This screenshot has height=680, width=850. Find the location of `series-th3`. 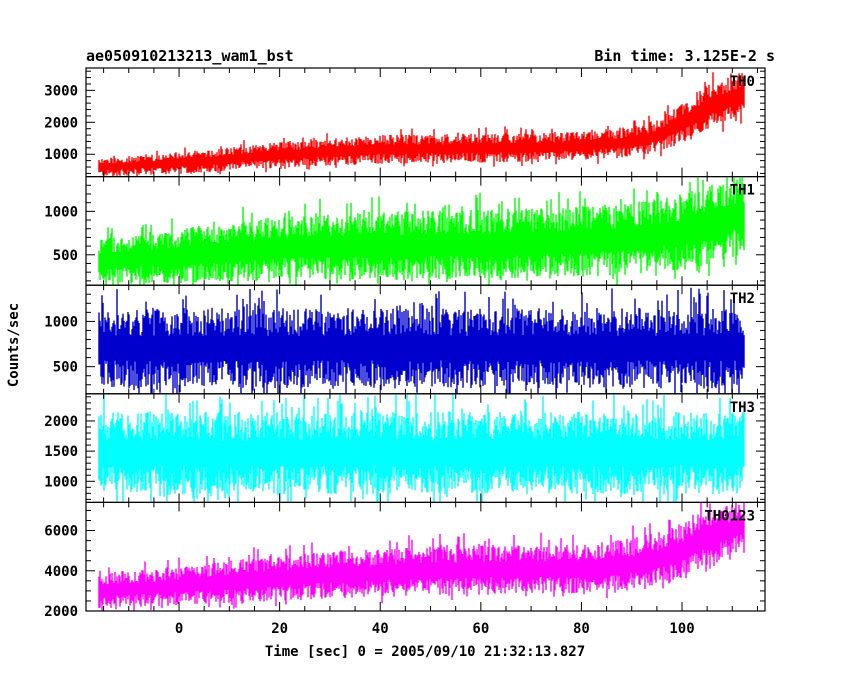

series-th3 is located at coordinates (421, 448).